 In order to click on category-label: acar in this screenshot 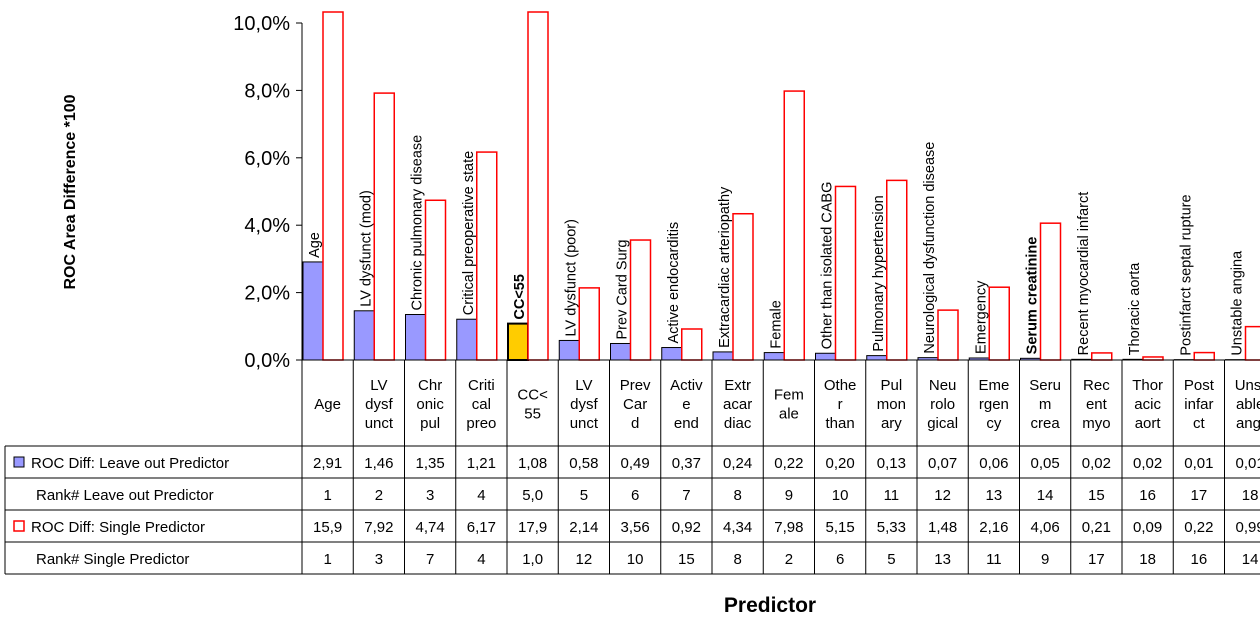, I will do `click(737, 404)`.